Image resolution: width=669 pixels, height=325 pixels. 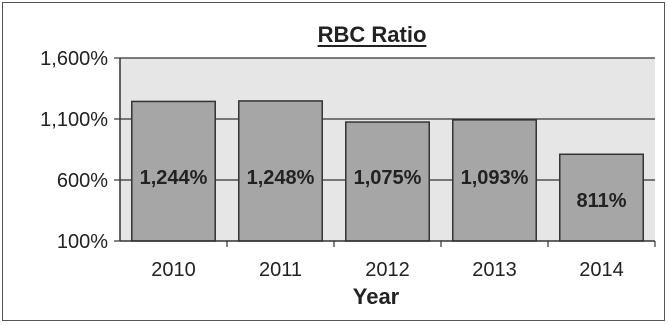 I want to click on data-label-2011: 1,248%, so click(x=281, y=178).